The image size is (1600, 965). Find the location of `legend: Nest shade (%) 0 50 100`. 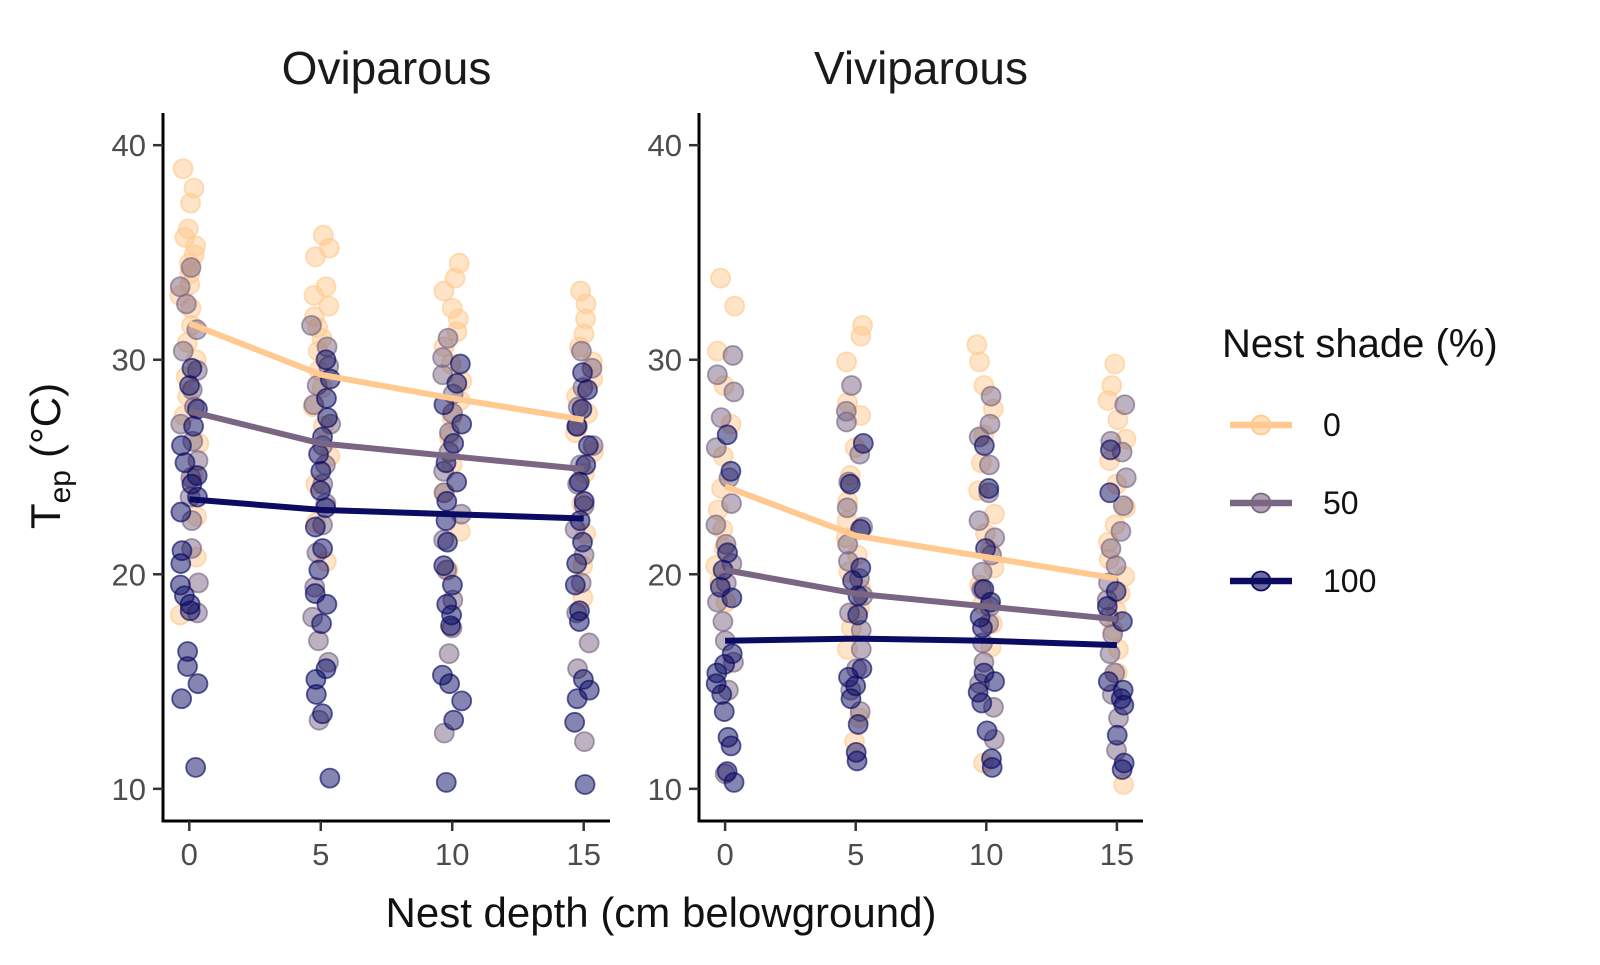

legend: Nest shade (%) 0 50 100 is located at coordinates (1360, 460).